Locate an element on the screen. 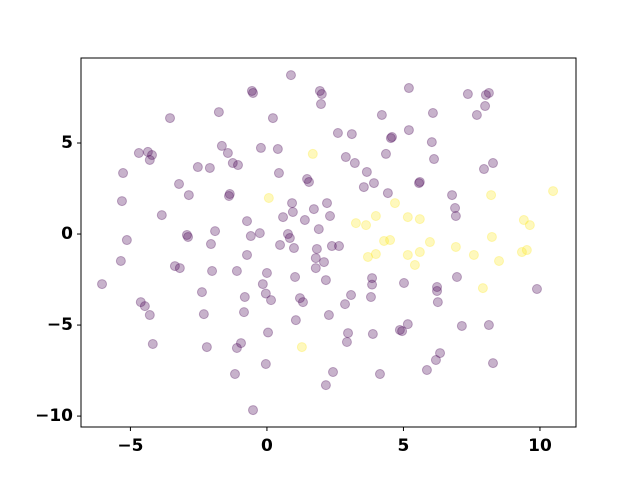 The height and width of the screenshot is (480, 640). y-tick-label: −10 is located at coordinates (54, 416).